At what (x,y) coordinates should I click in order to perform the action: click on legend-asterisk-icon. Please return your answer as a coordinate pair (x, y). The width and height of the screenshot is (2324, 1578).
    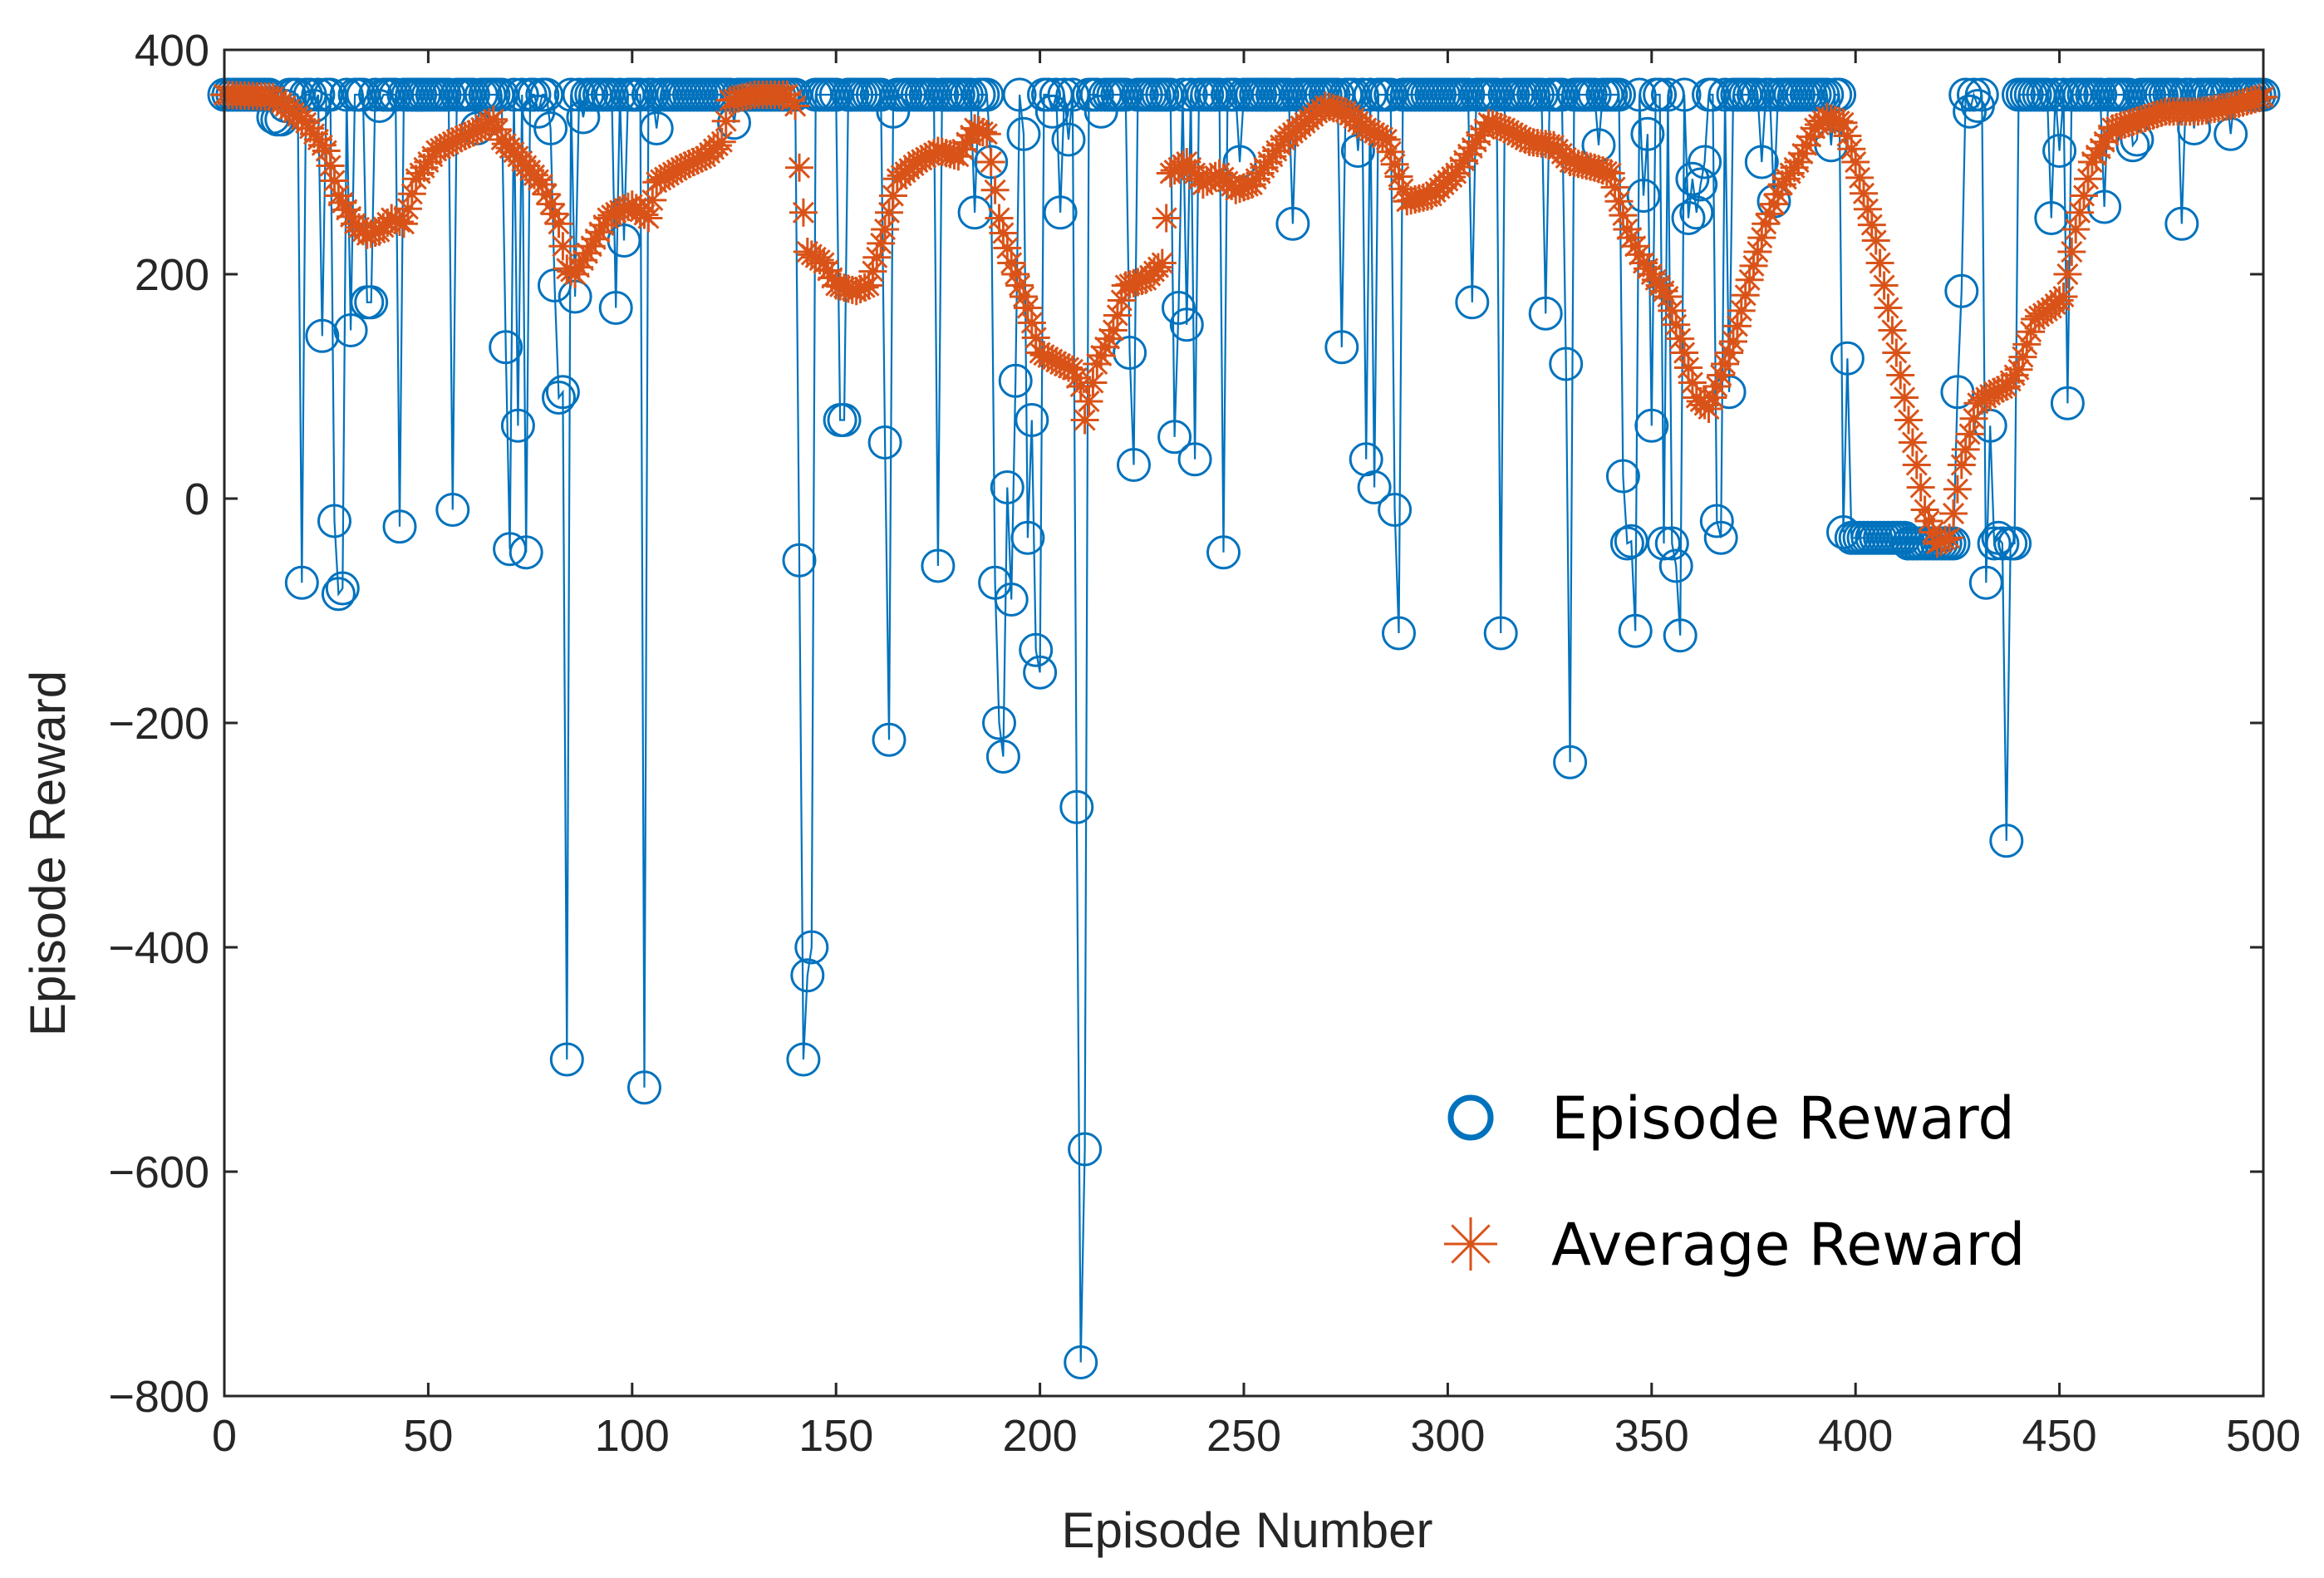
    Looking at the image, I should click on (1470, 1244).